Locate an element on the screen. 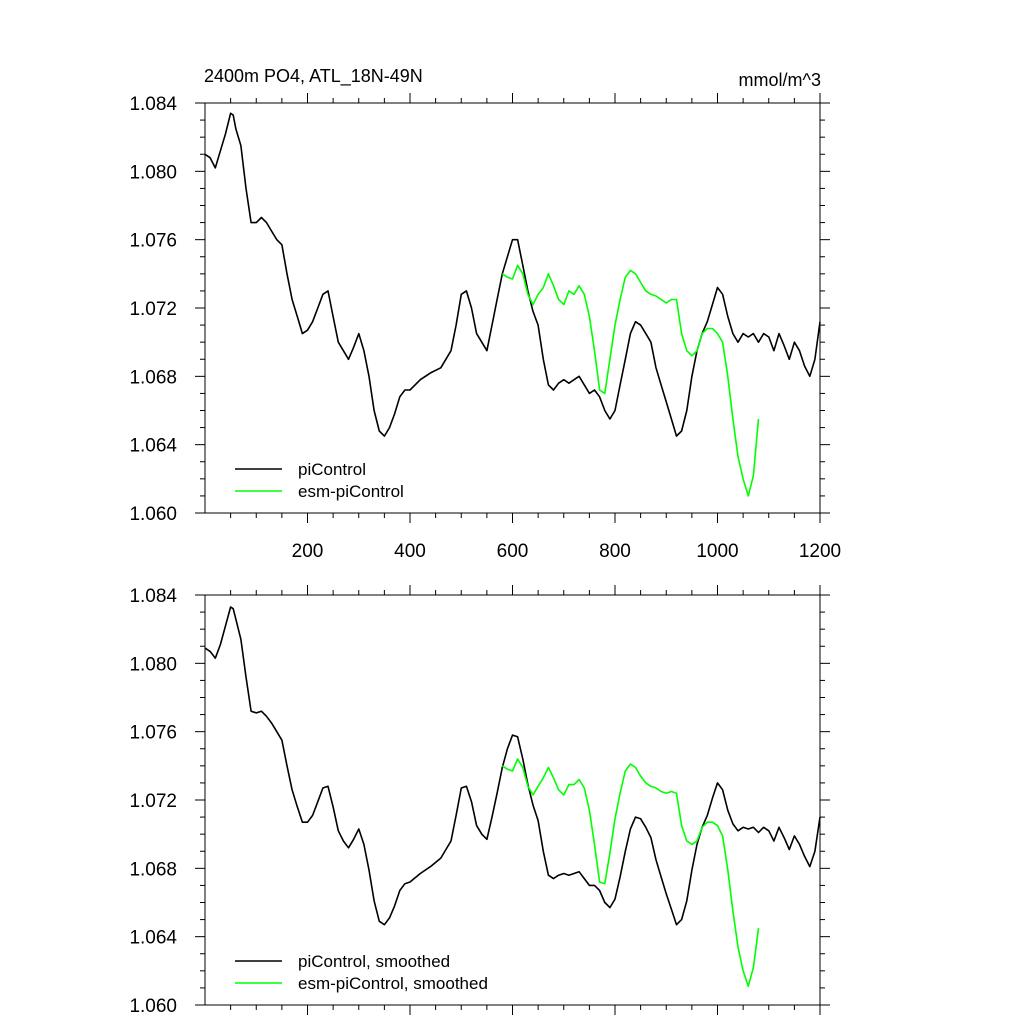 The image size is (1024, 1024). legend-label-picontrol-smoothed: piControl, smoothed is located at coordinates (374, 961).